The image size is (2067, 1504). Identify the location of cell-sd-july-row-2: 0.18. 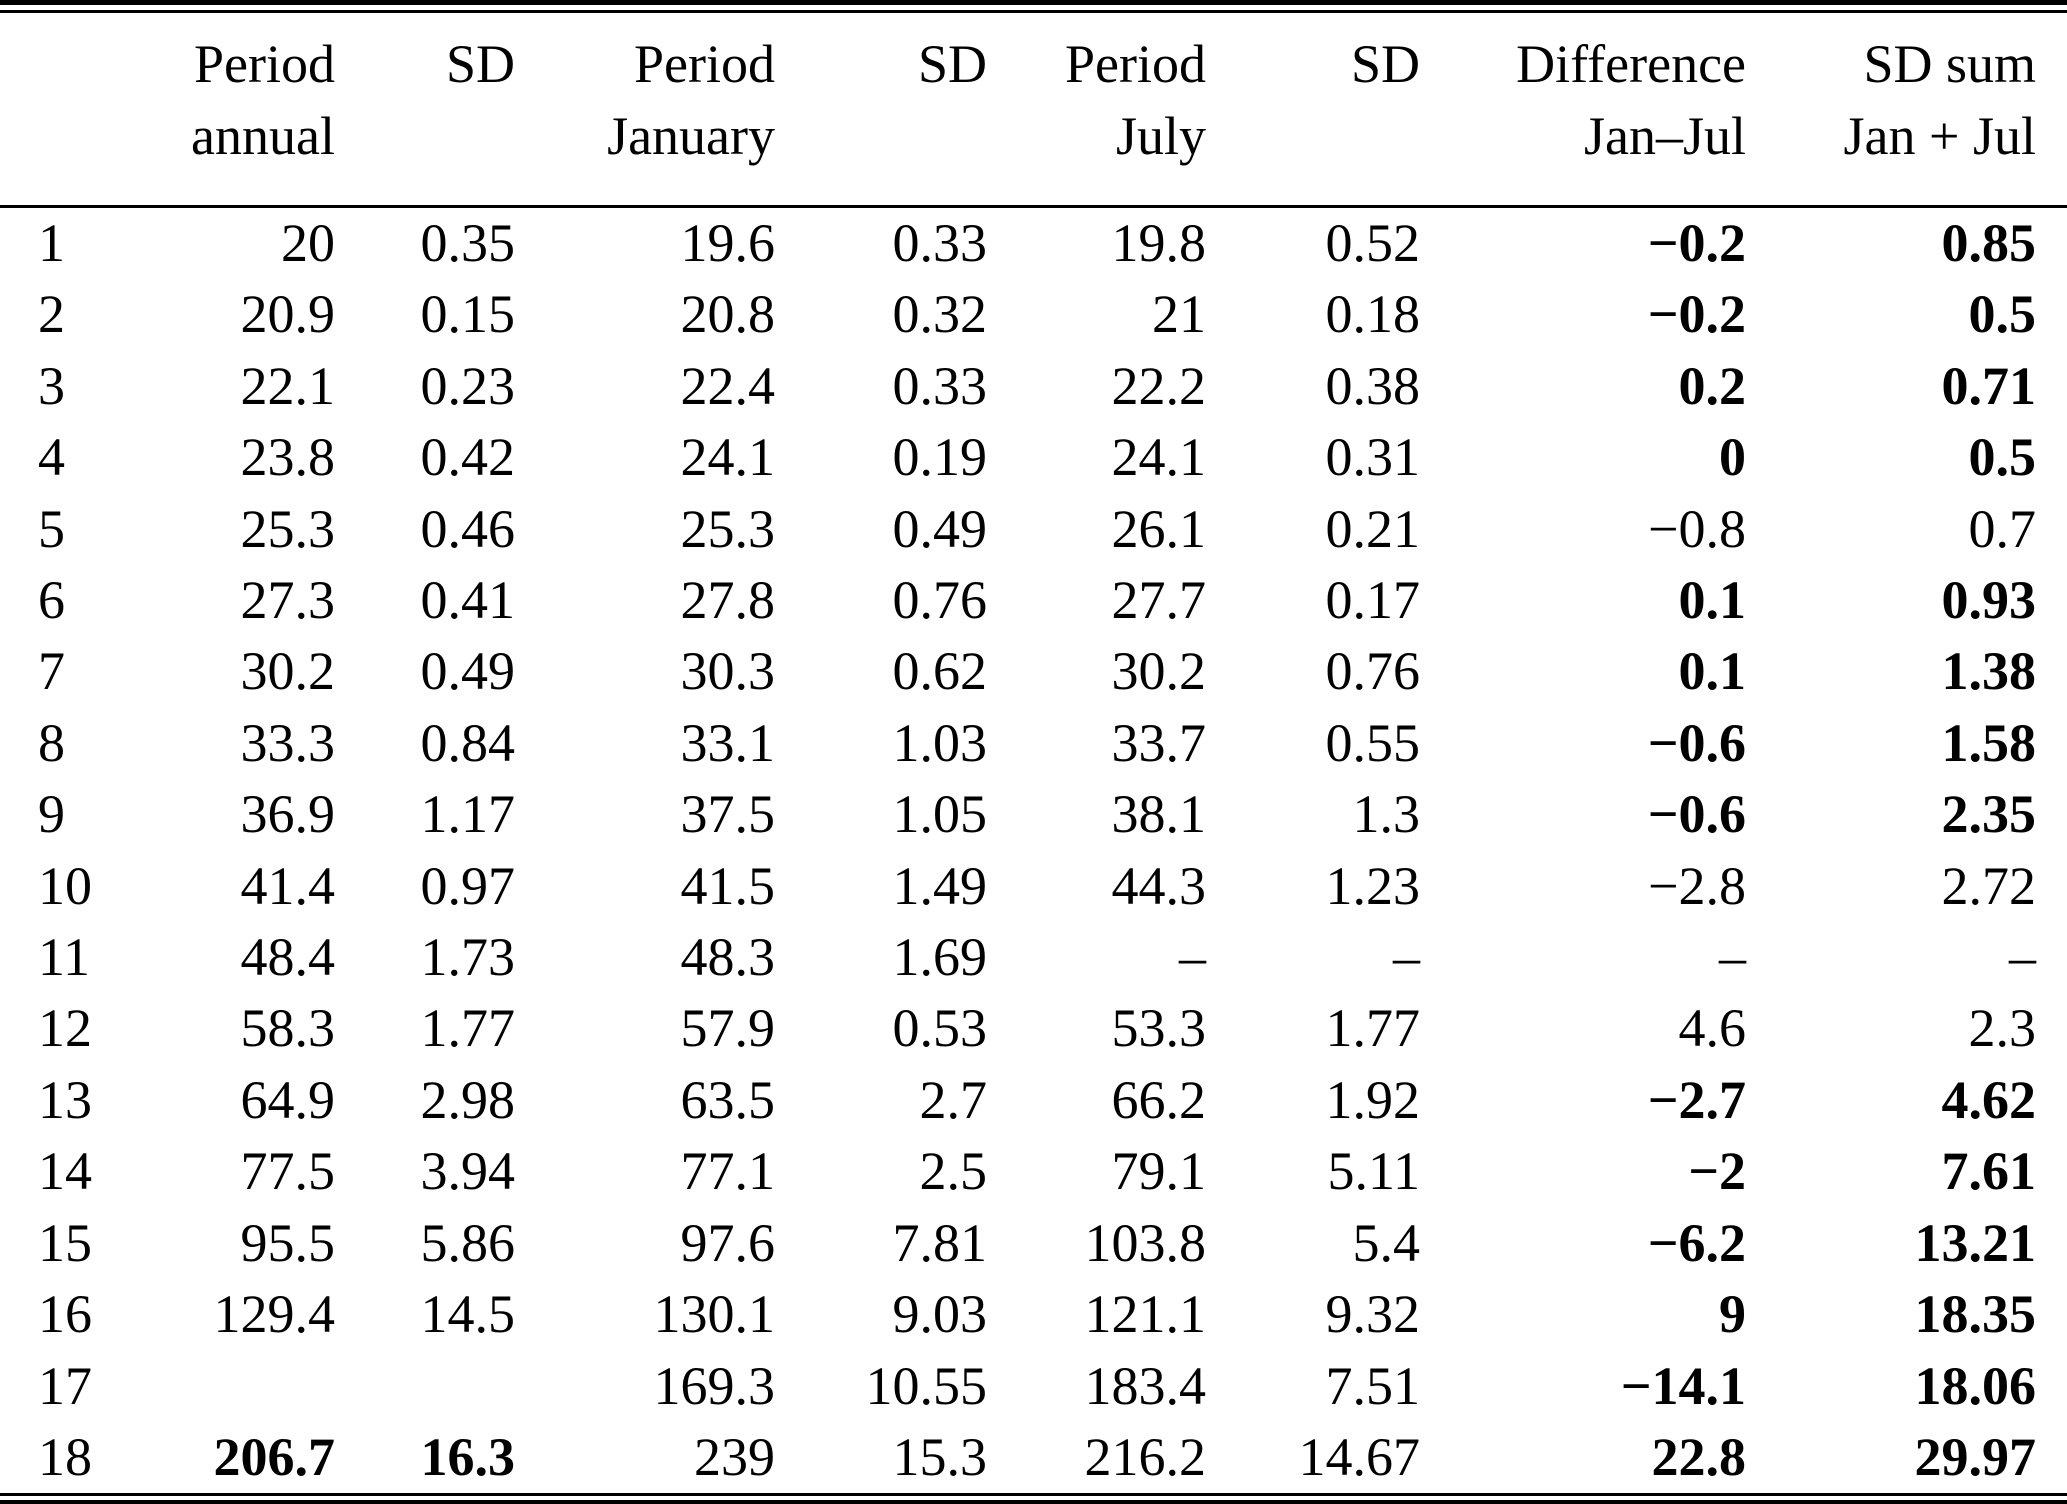
(1373, 314).